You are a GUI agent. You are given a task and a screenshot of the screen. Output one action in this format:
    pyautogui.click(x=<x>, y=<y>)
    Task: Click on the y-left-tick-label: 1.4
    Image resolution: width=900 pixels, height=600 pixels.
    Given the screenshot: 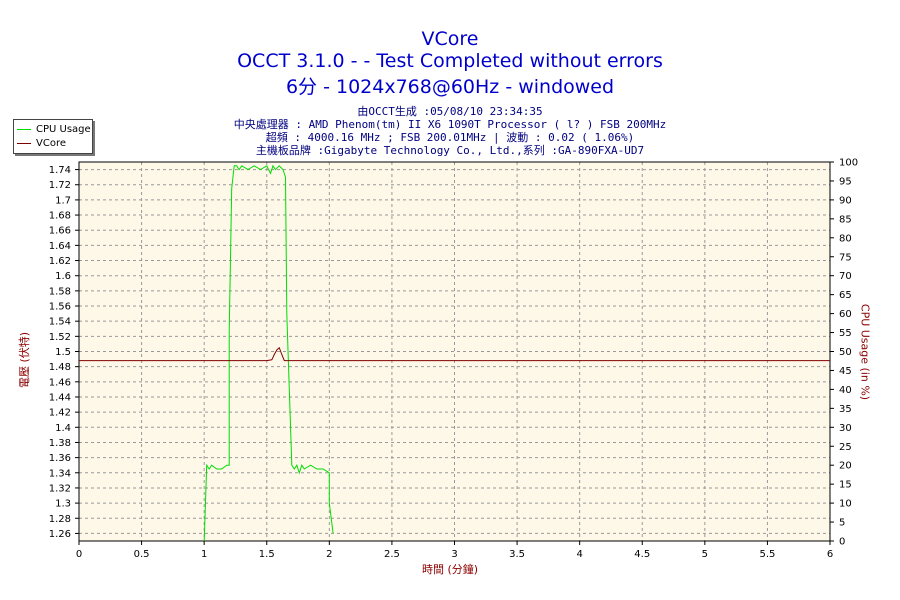 What is the action you would take?
    pyautogui.click(x=63, y=428)
    